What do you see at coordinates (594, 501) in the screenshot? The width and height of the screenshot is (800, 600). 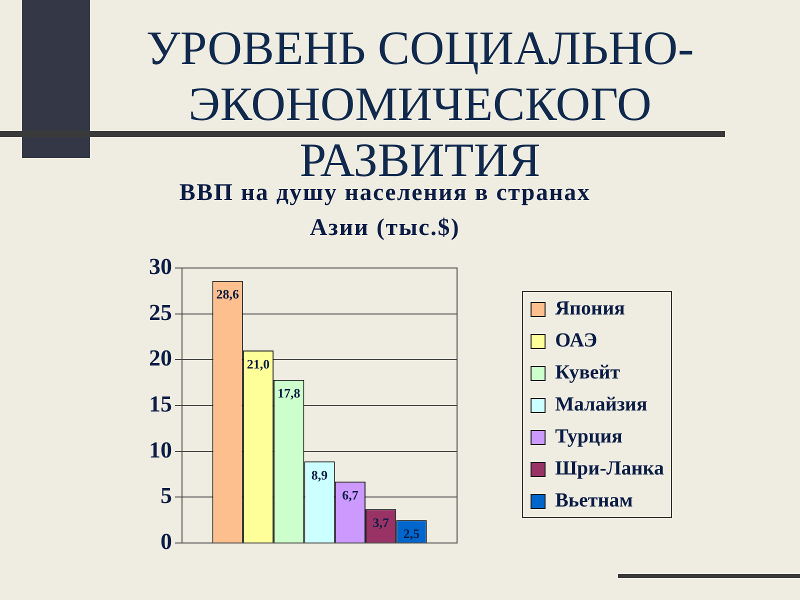 I see `legend-label: Вьетнам` at bounding box center [594, 501].